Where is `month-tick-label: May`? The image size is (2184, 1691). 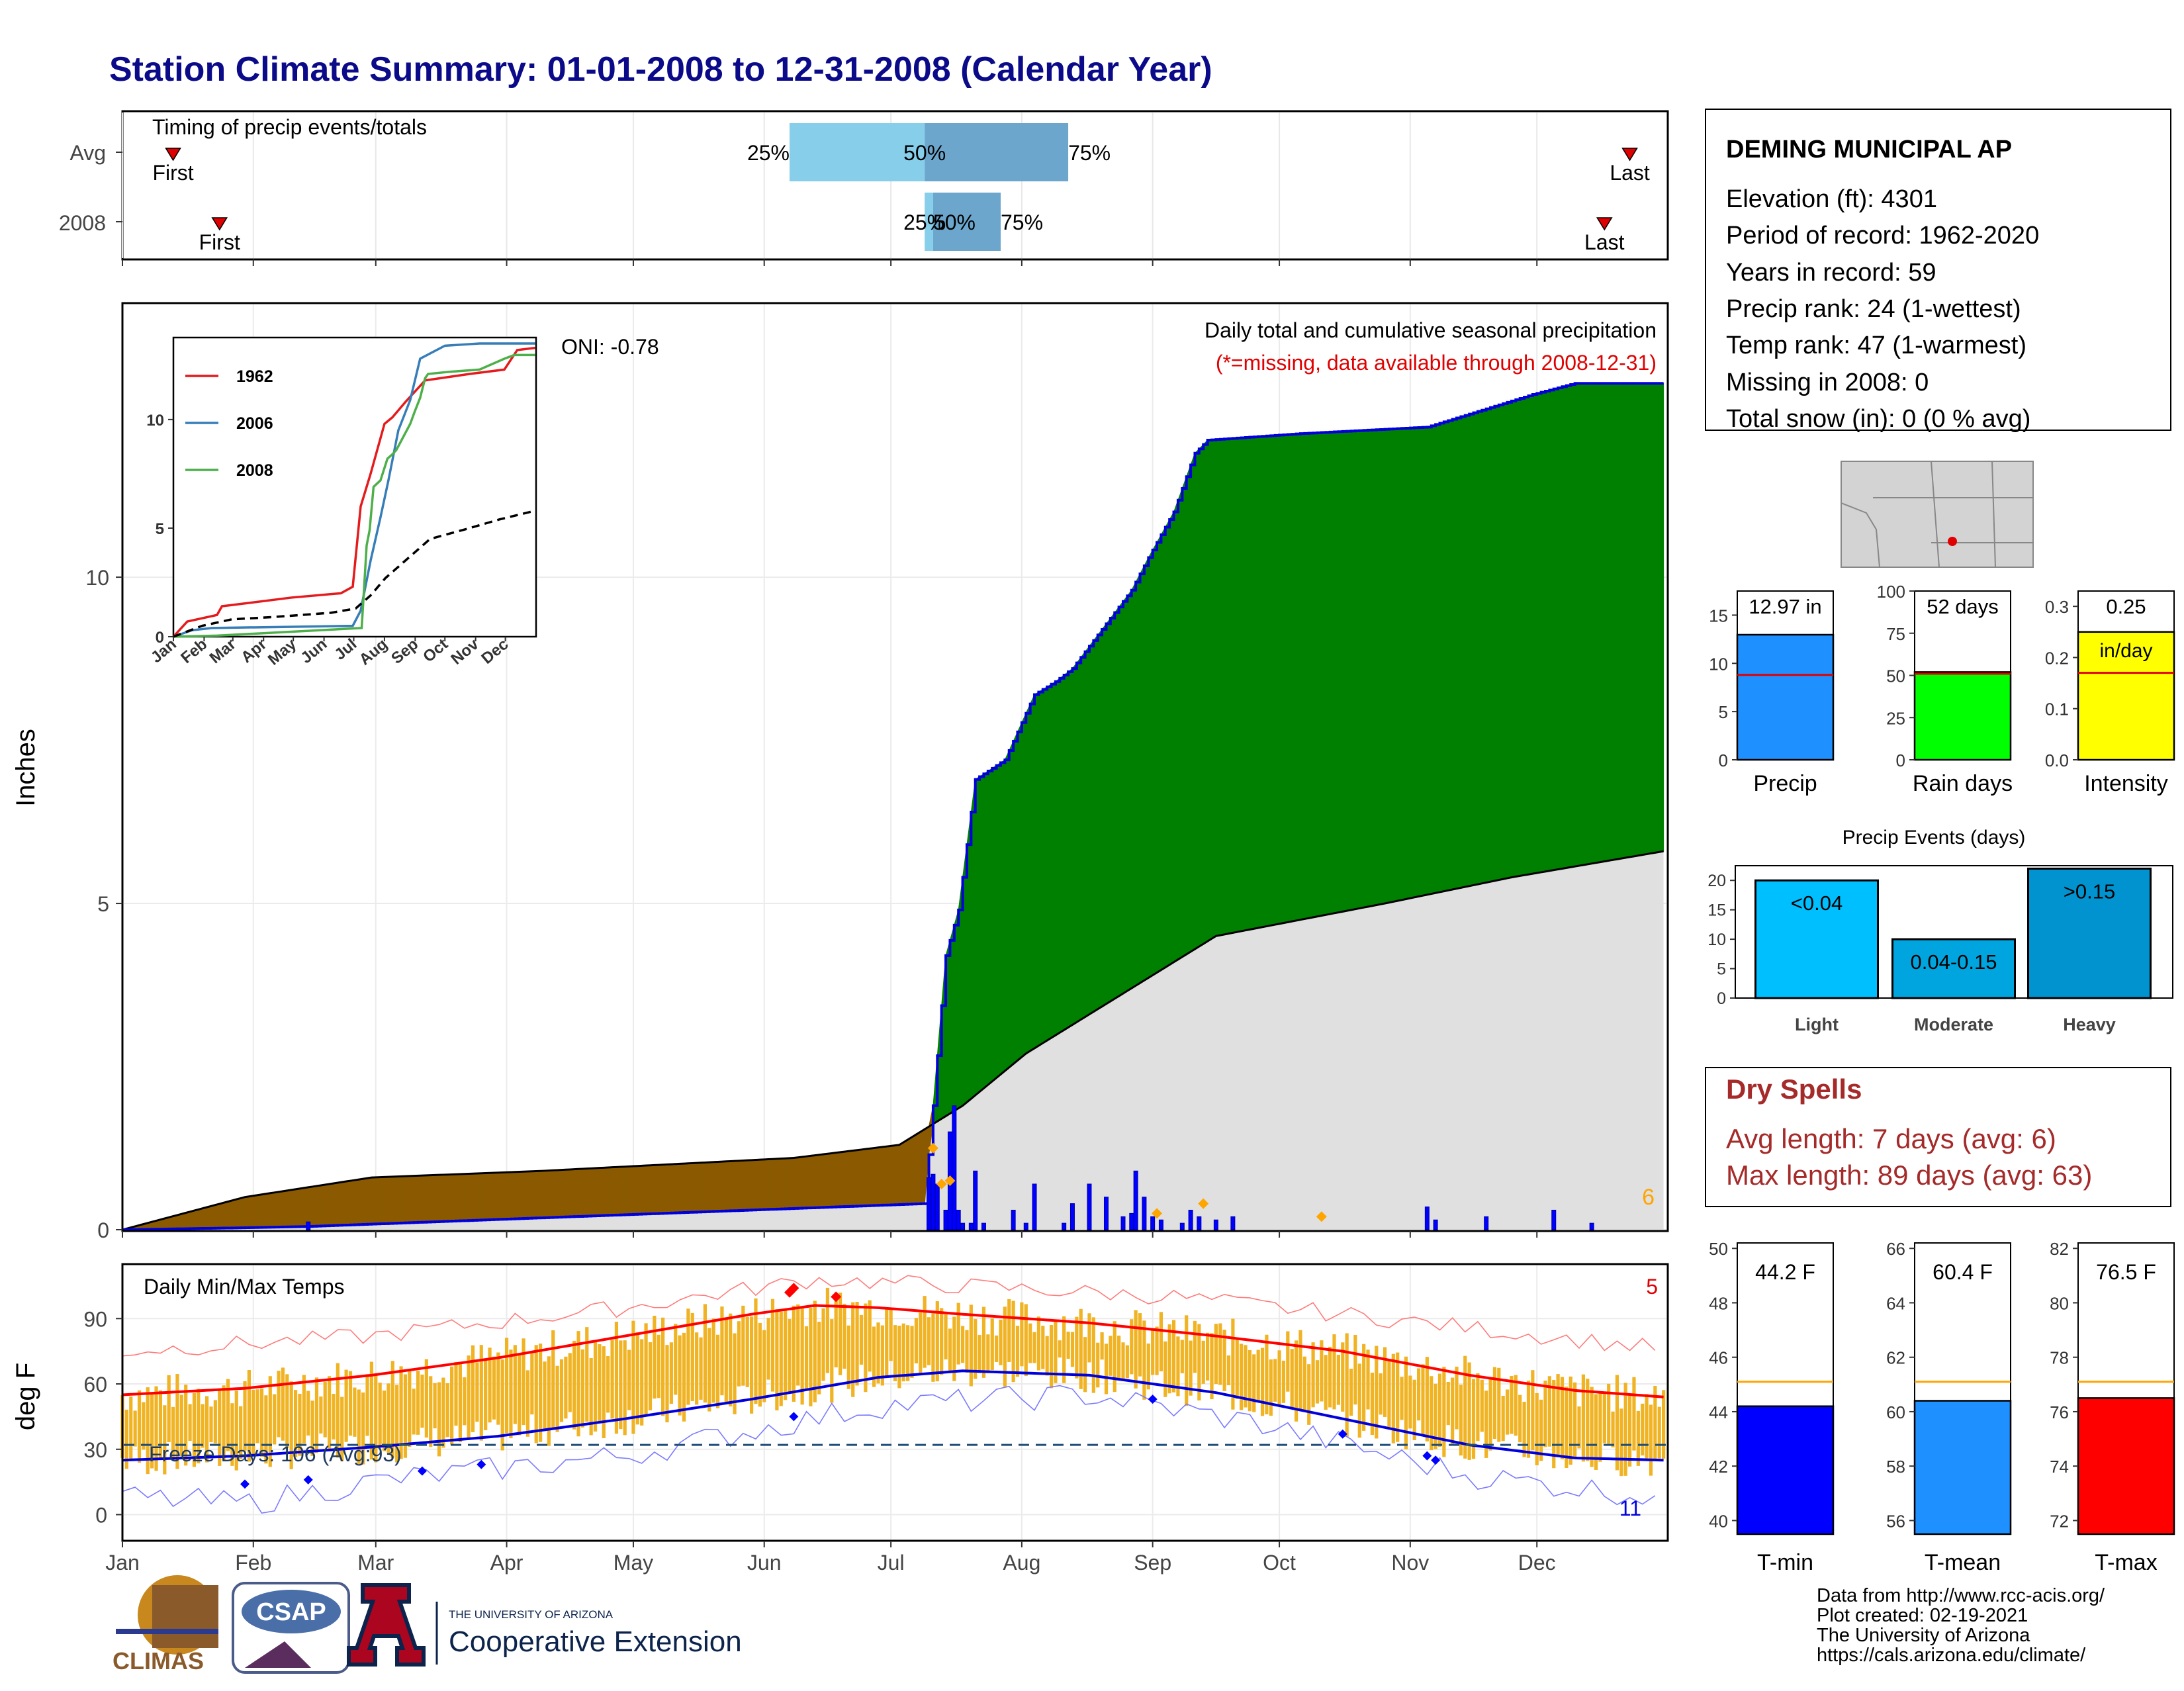
month-tick-label: May is located at coordinates (633, 1563).